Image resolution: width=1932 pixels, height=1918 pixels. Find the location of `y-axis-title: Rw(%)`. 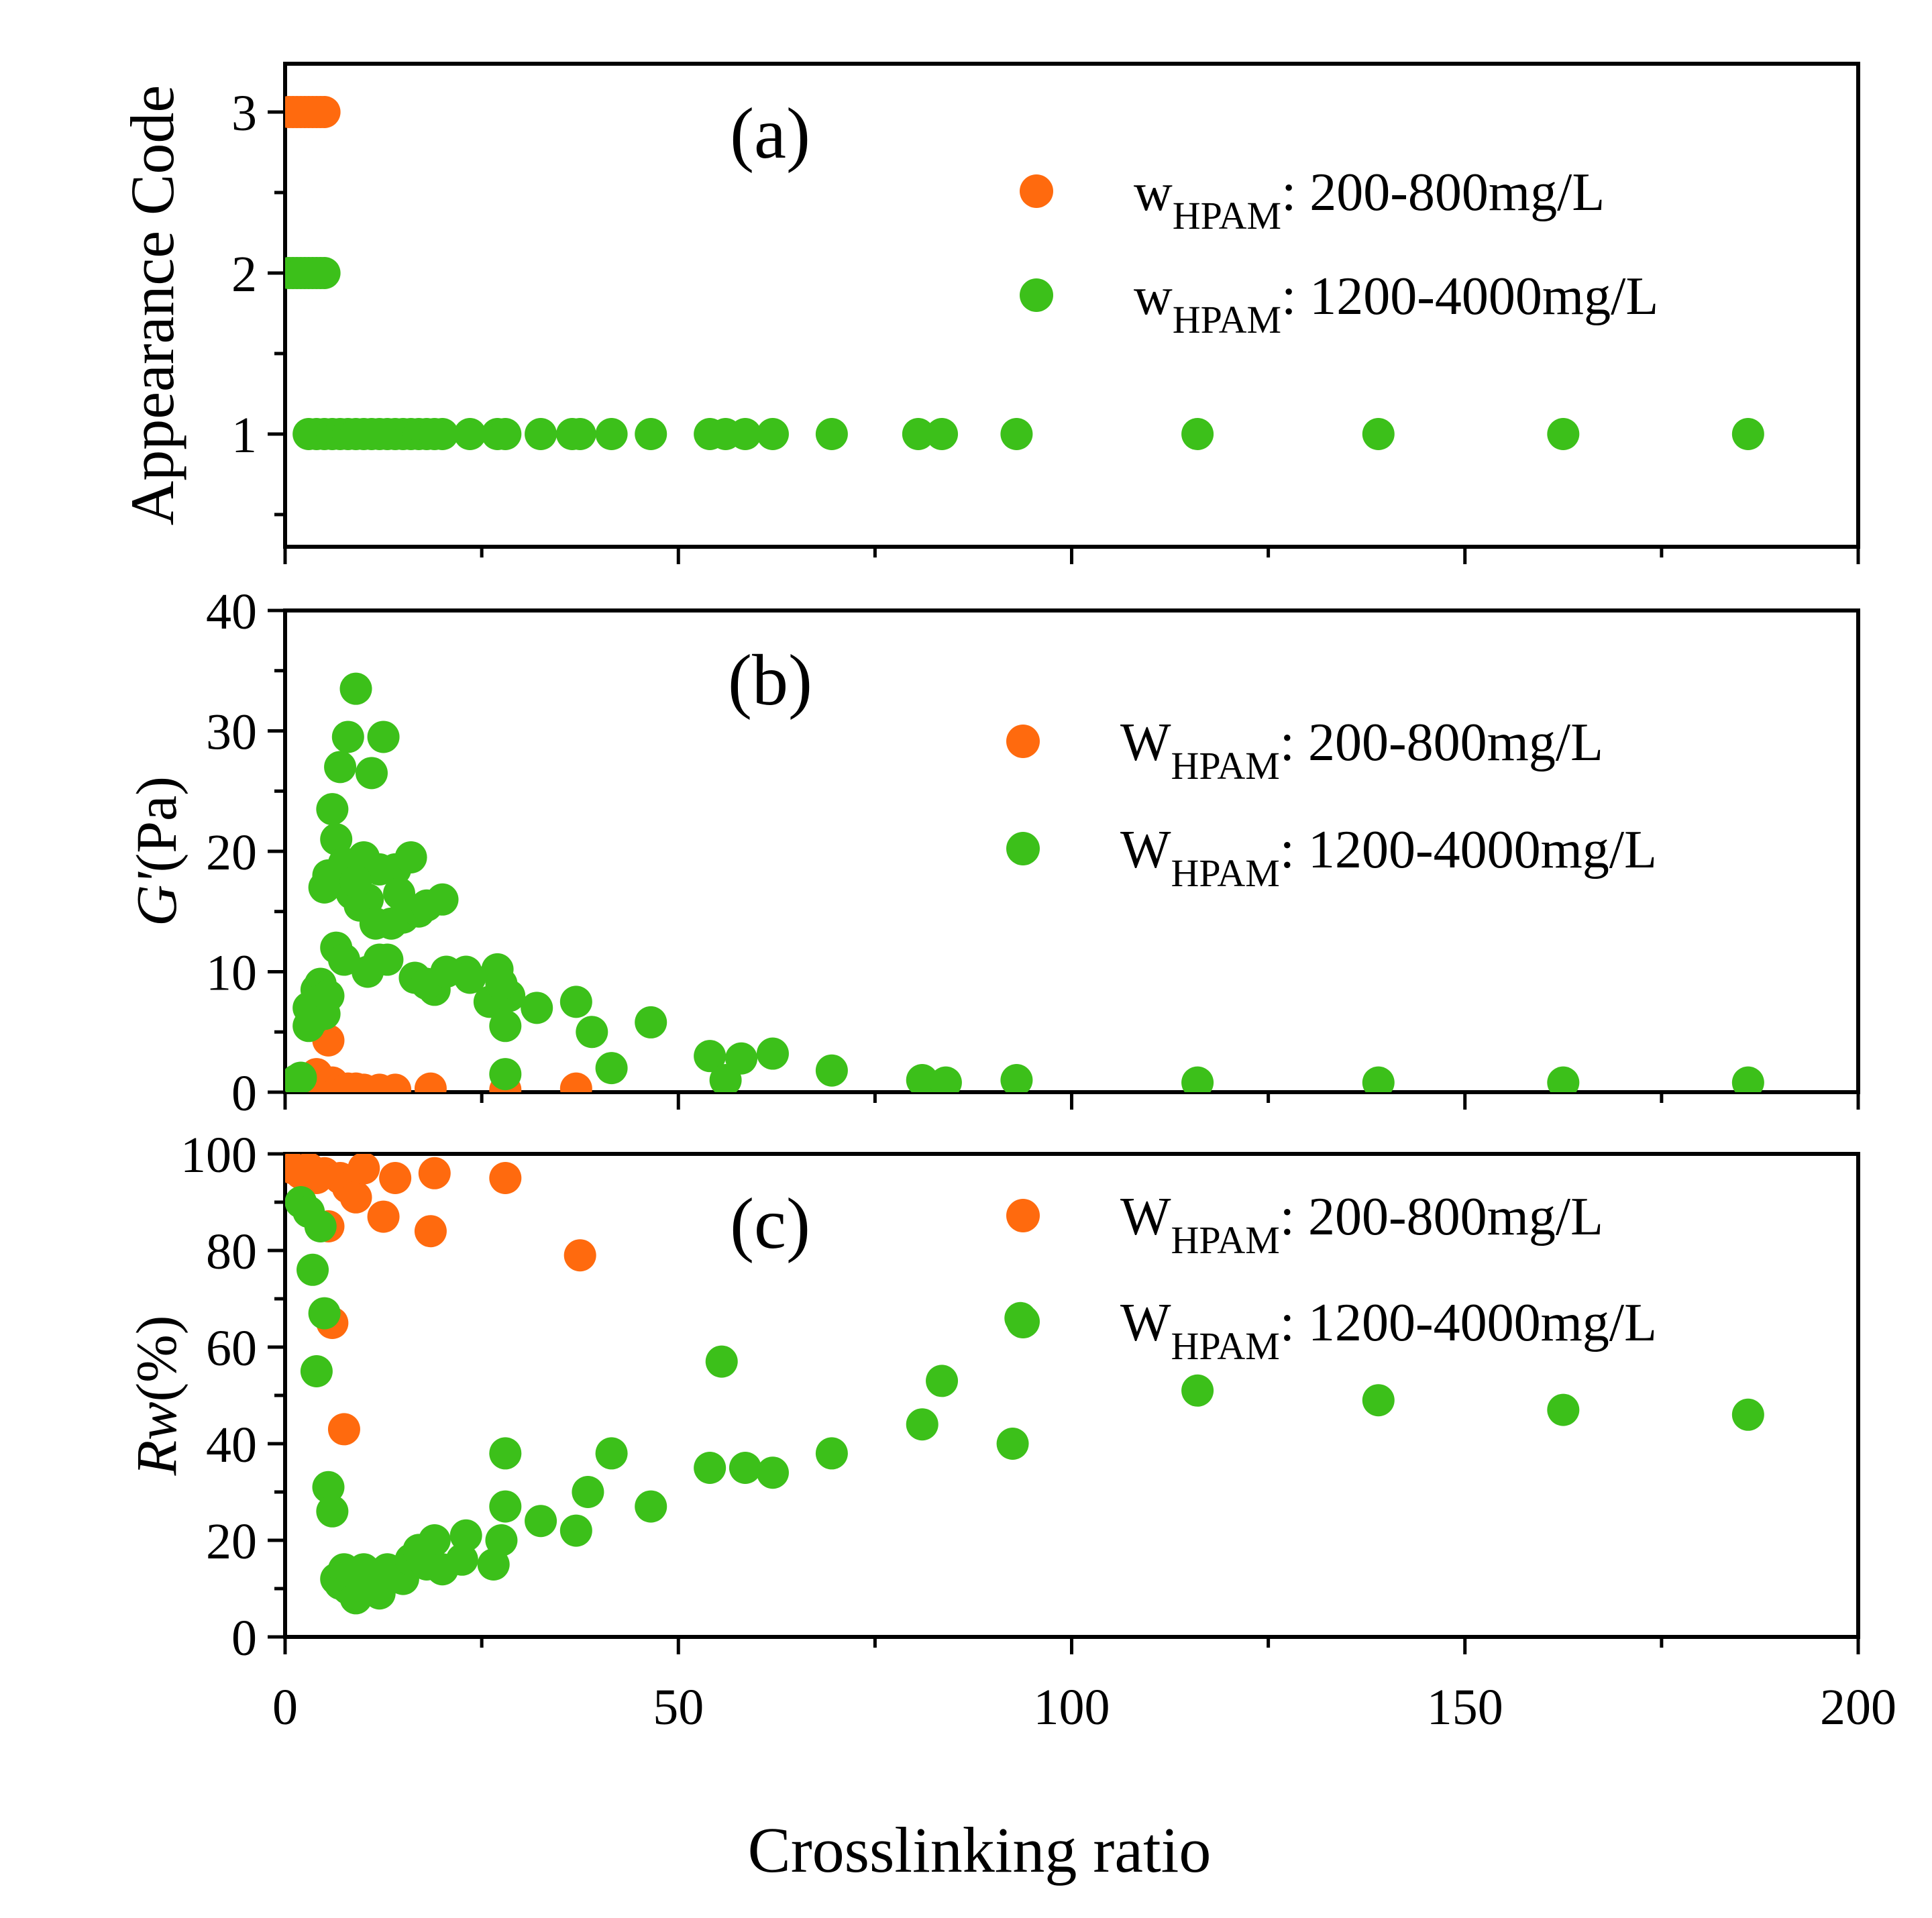

y-axis-title: Rw(%) is located at coordinates (156, 1396).